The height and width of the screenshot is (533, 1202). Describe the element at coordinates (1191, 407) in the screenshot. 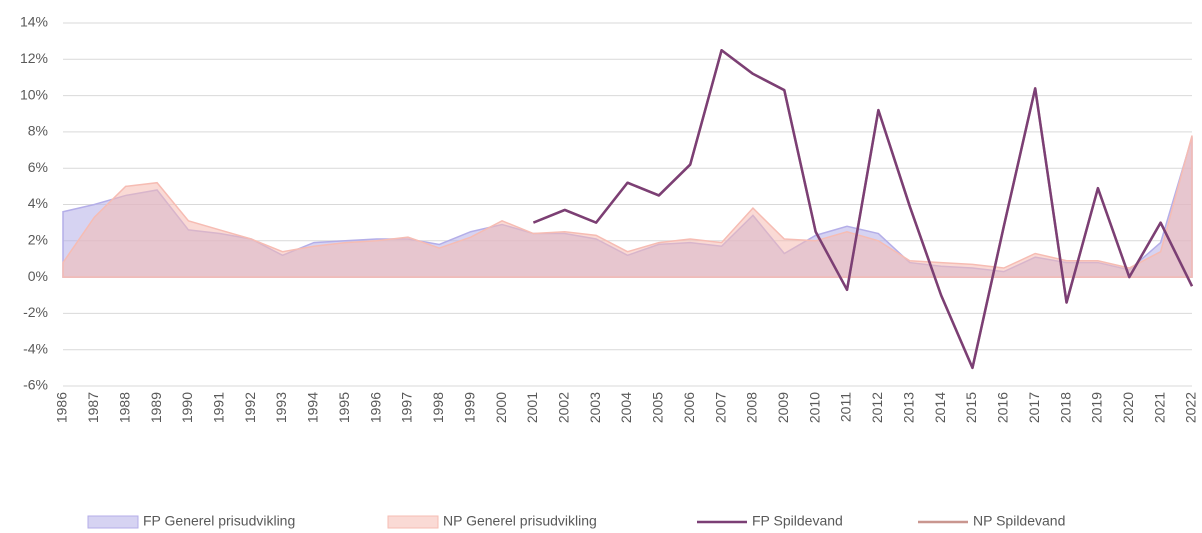

I see `x-tick-label: 2022` at that location.